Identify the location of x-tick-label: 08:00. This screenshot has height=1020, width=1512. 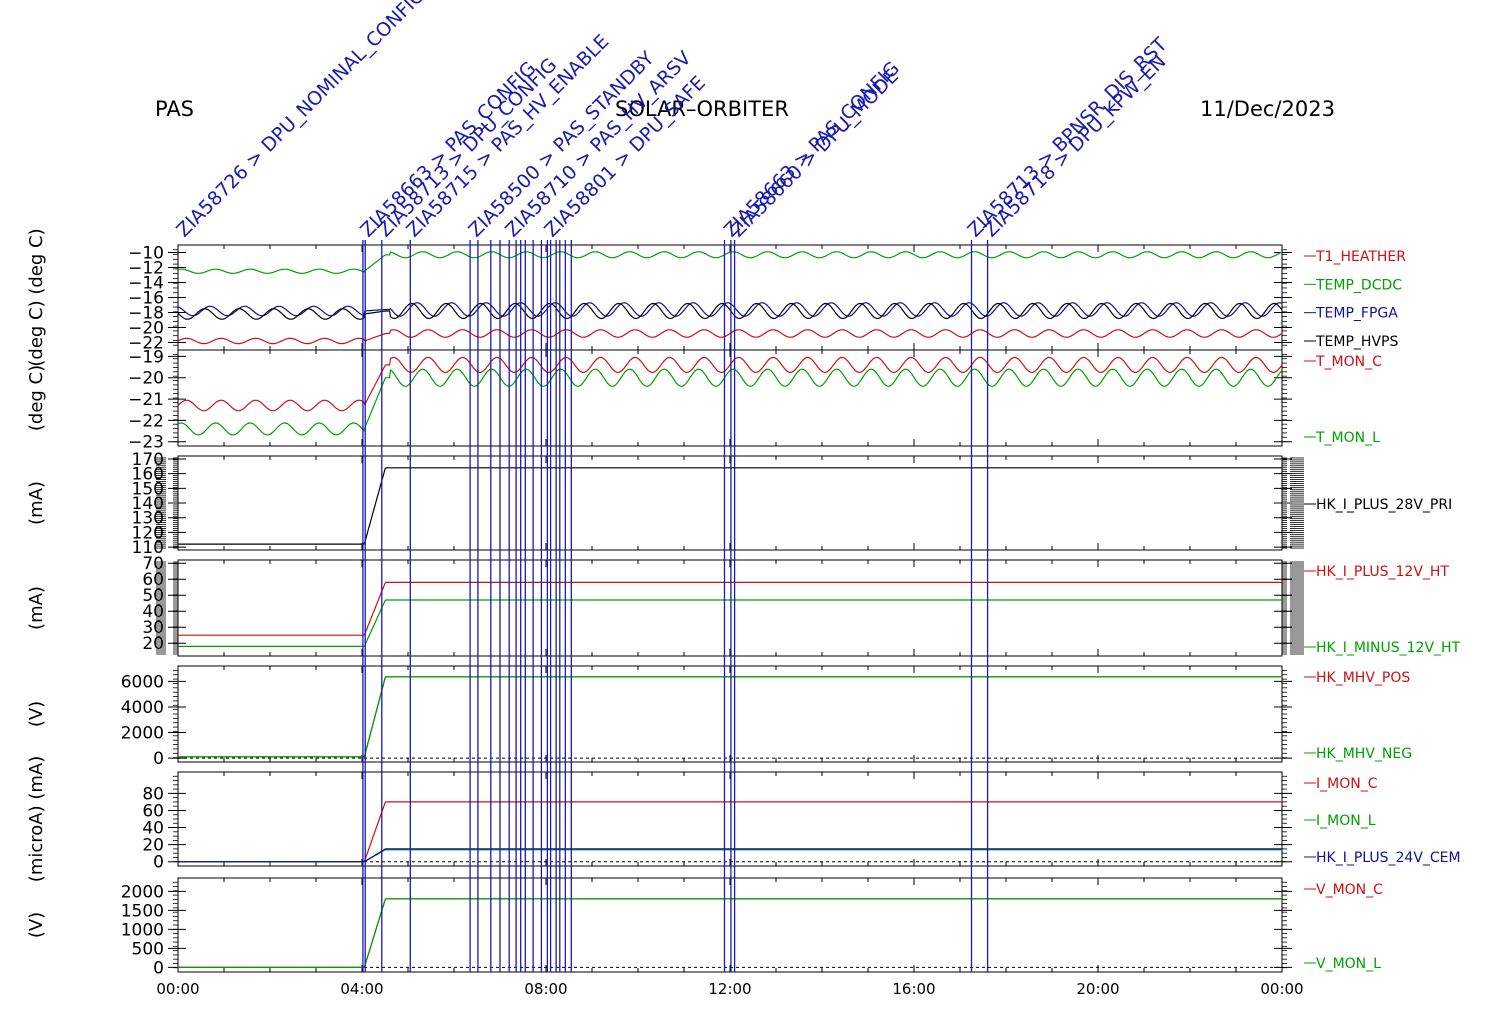
(545, 989).